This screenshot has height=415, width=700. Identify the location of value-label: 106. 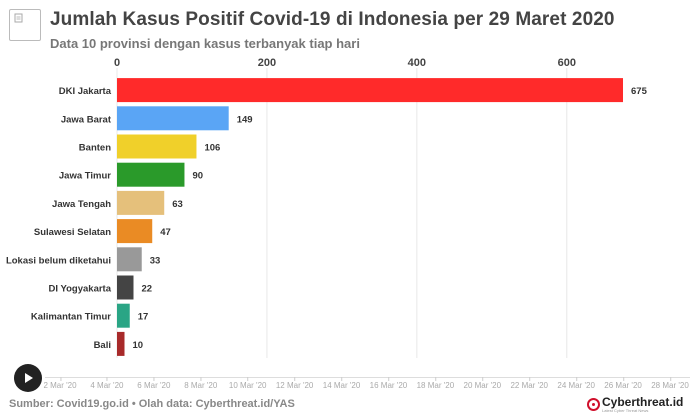
(212, 148).